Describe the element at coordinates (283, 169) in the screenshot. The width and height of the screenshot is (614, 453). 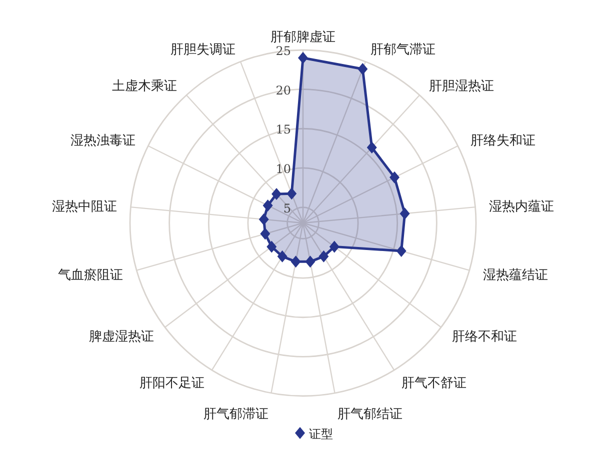
I see `y-tick-label: 10` at that location.